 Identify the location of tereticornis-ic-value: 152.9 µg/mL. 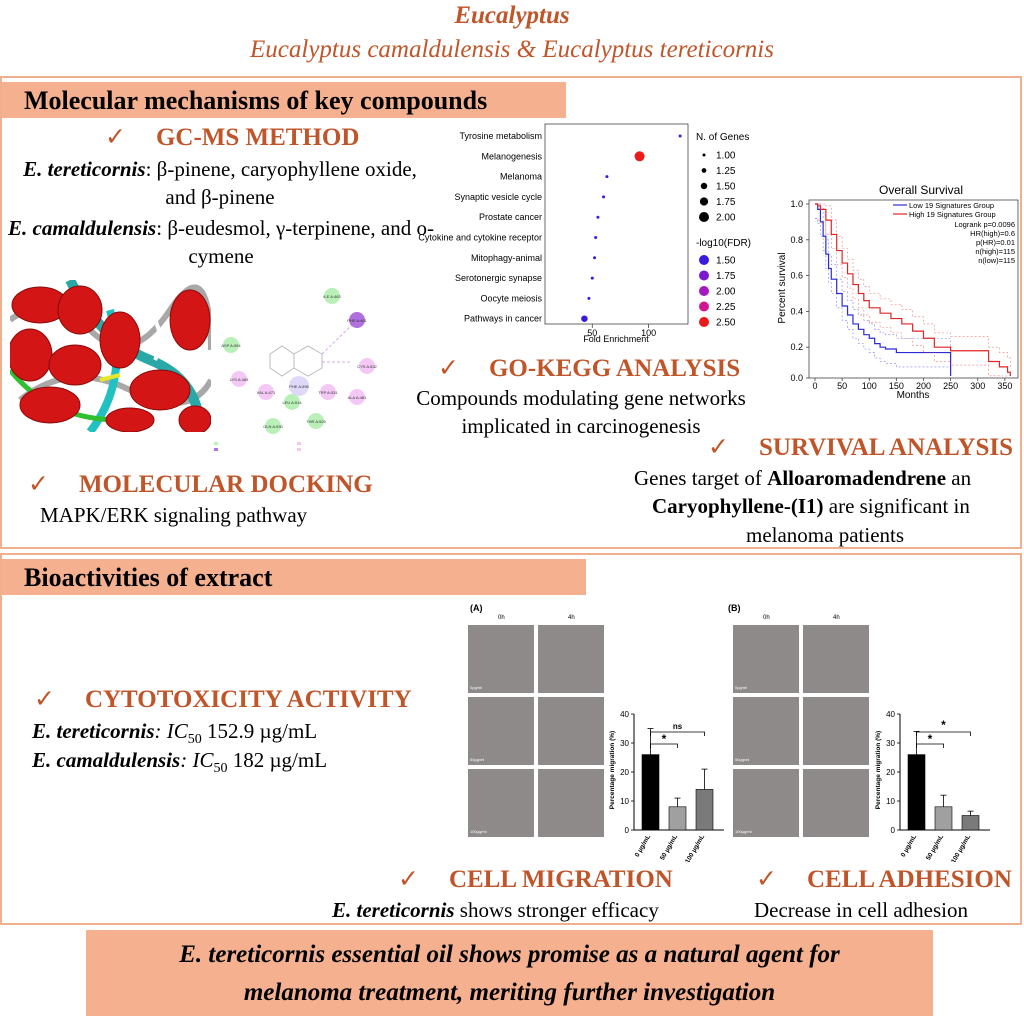
(259, 731).